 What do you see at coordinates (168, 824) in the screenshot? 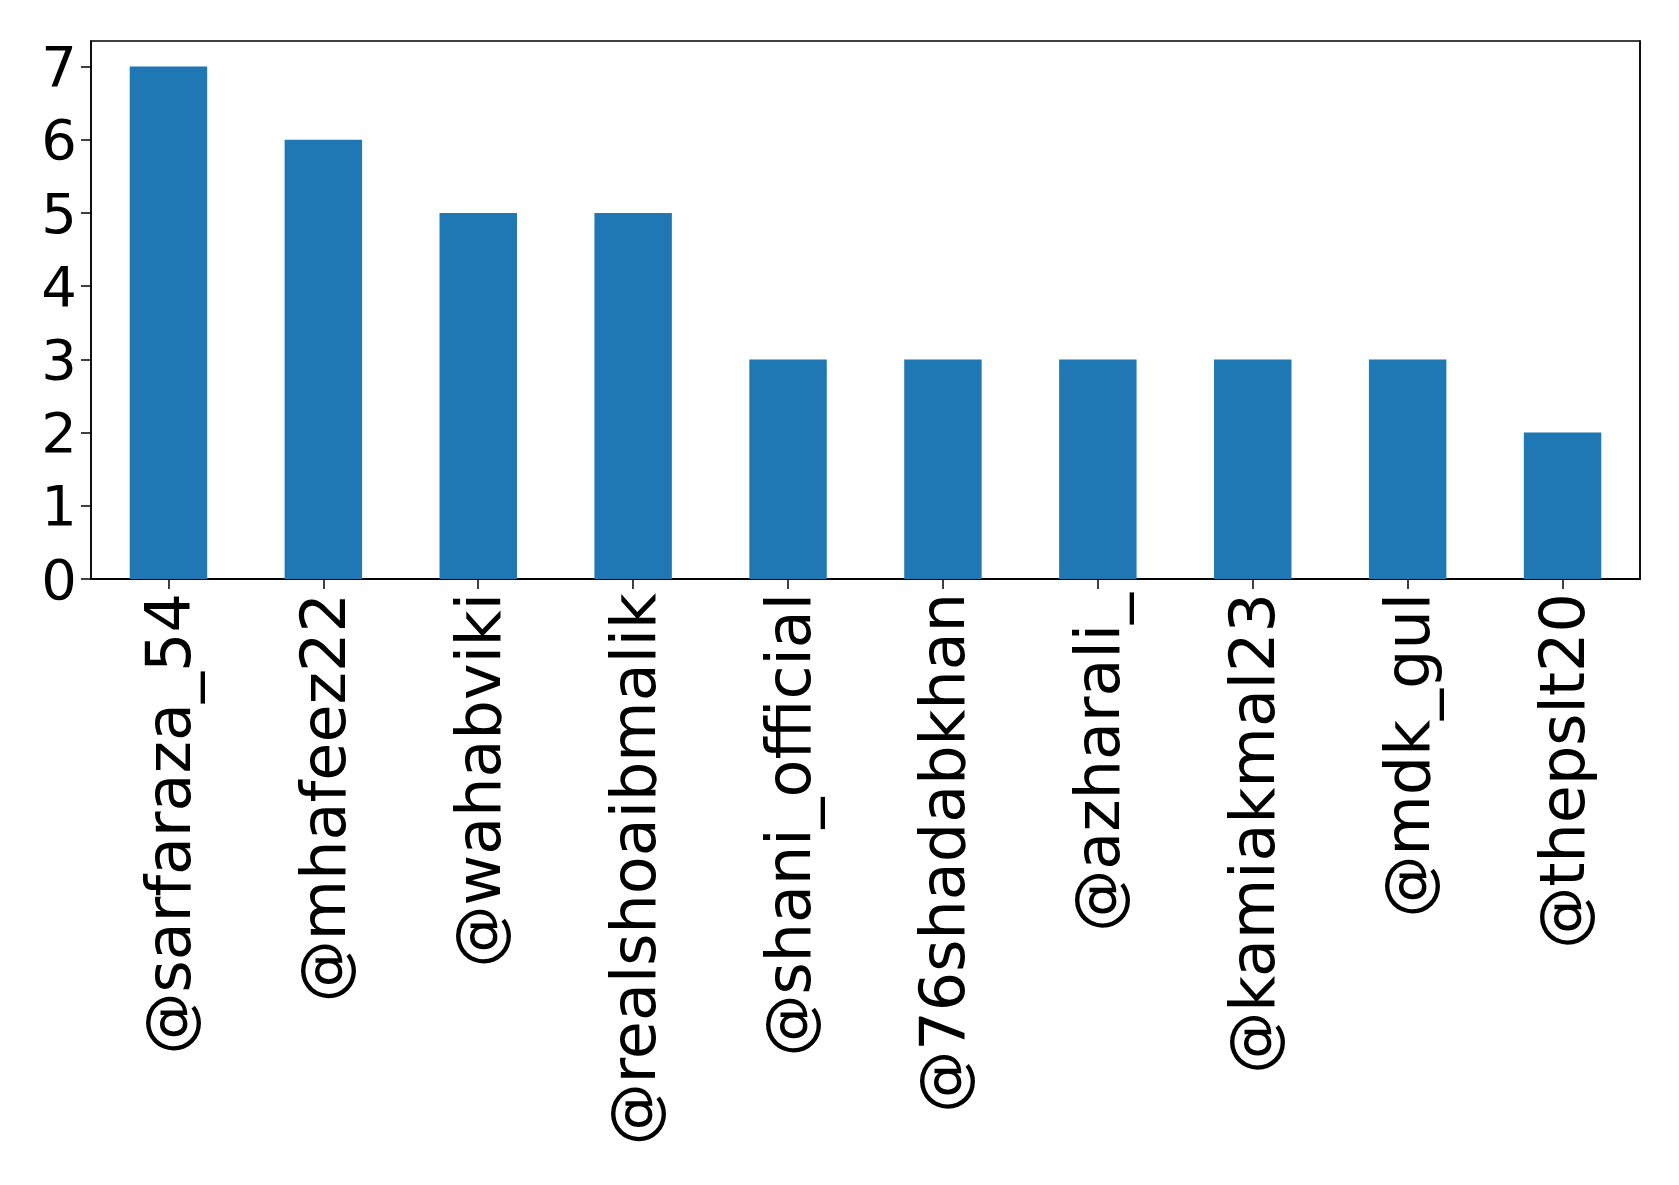
I see `x-tick-label: @sarfaraza_54` at bounding box center [168, 824].